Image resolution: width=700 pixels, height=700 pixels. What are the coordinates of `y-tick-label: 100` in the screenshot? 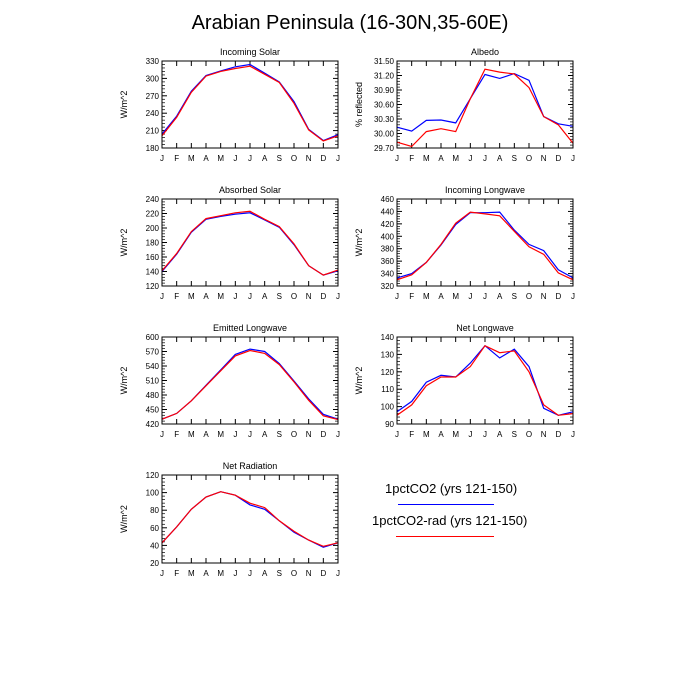 It's located at (153, 493).